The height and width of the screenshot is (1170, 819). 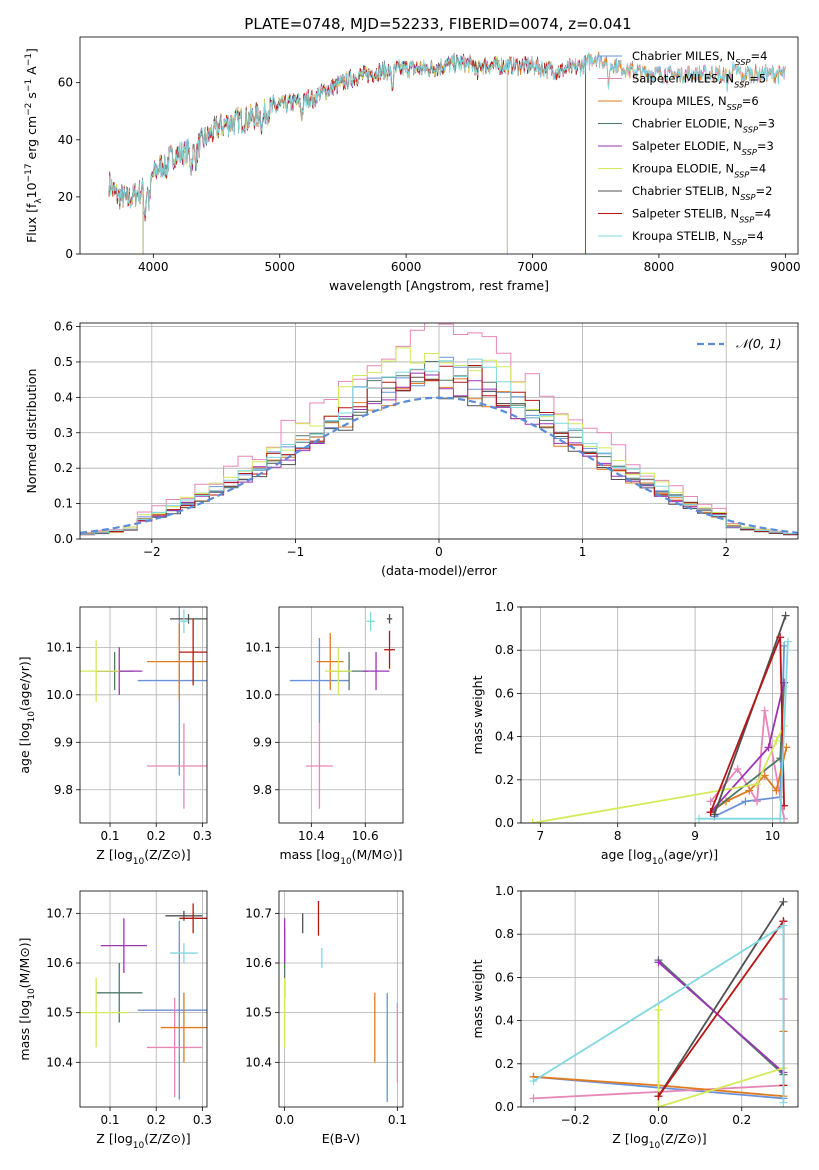 I want to click on residuals-xtick-label: 1, so click(x=583, y=552).